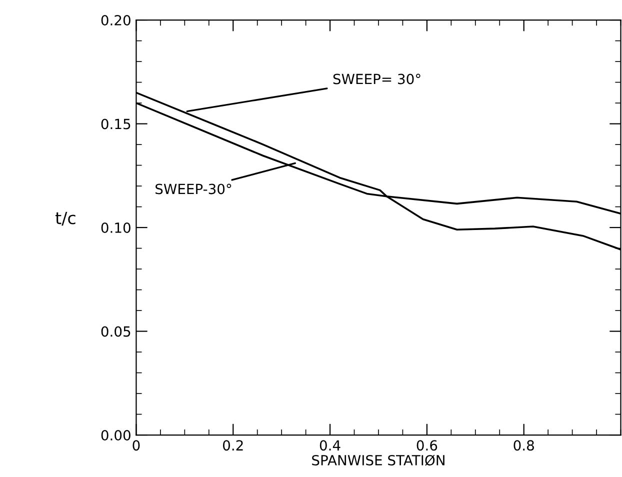  I want to click on y-tick-label: 0.00, so click(115, 435).